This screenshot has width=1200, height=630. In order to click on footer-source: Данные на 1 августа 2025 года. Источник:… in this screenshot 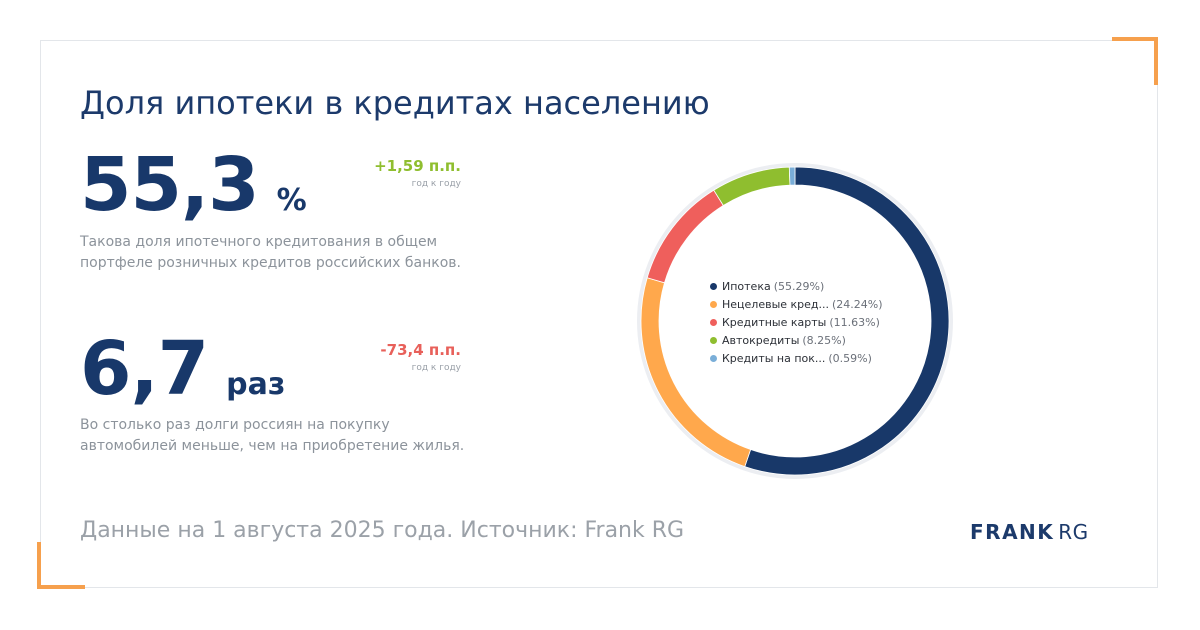, I will do `click(382, 530)`.